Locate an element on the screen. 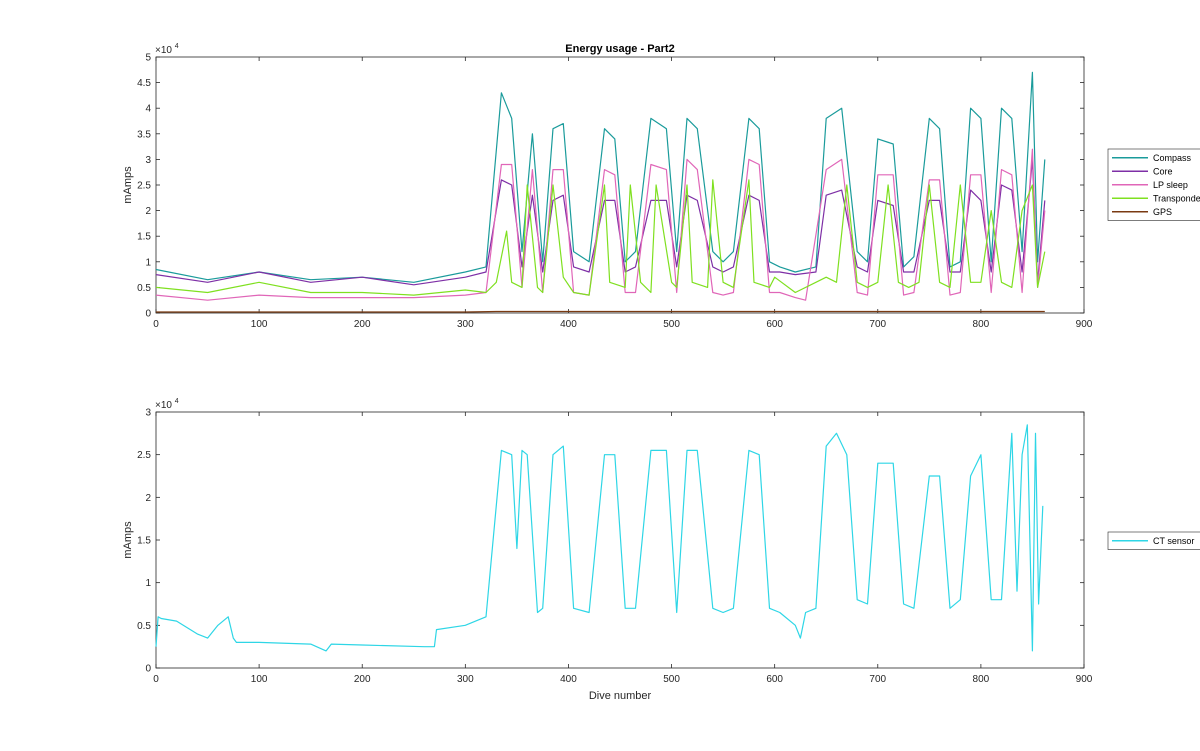 This screenshot has height=751, width=1200. top-ytick-label: 3 is located at coordinates (148, 160).